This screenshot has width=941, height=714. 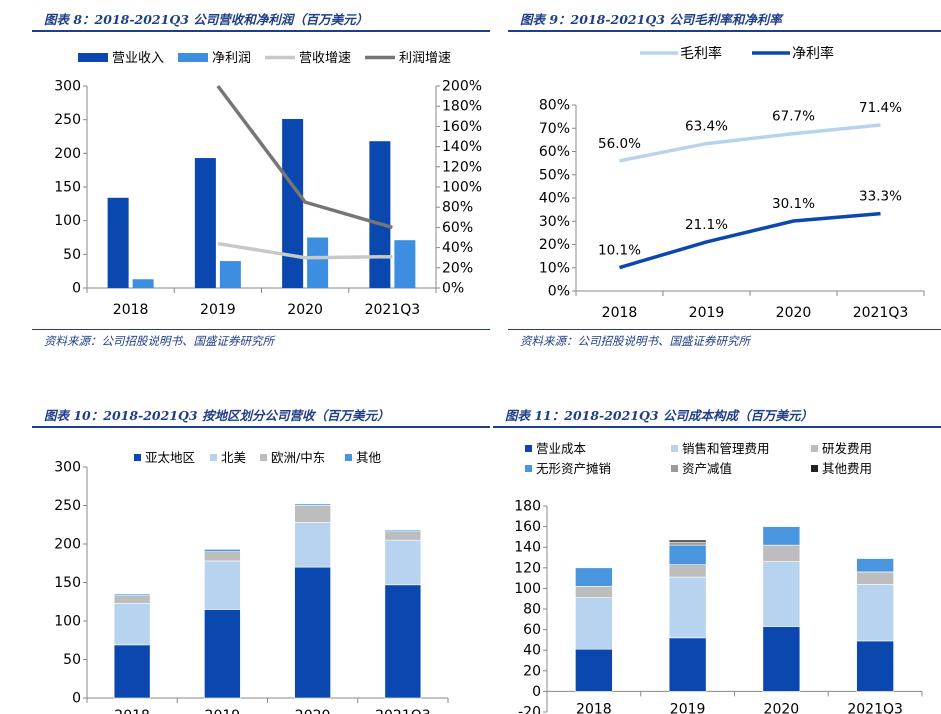 What do you see at coordinates (72, 255) in the screenshot?
I see `y-tick-label: 50` at bounding box center [72, 255].